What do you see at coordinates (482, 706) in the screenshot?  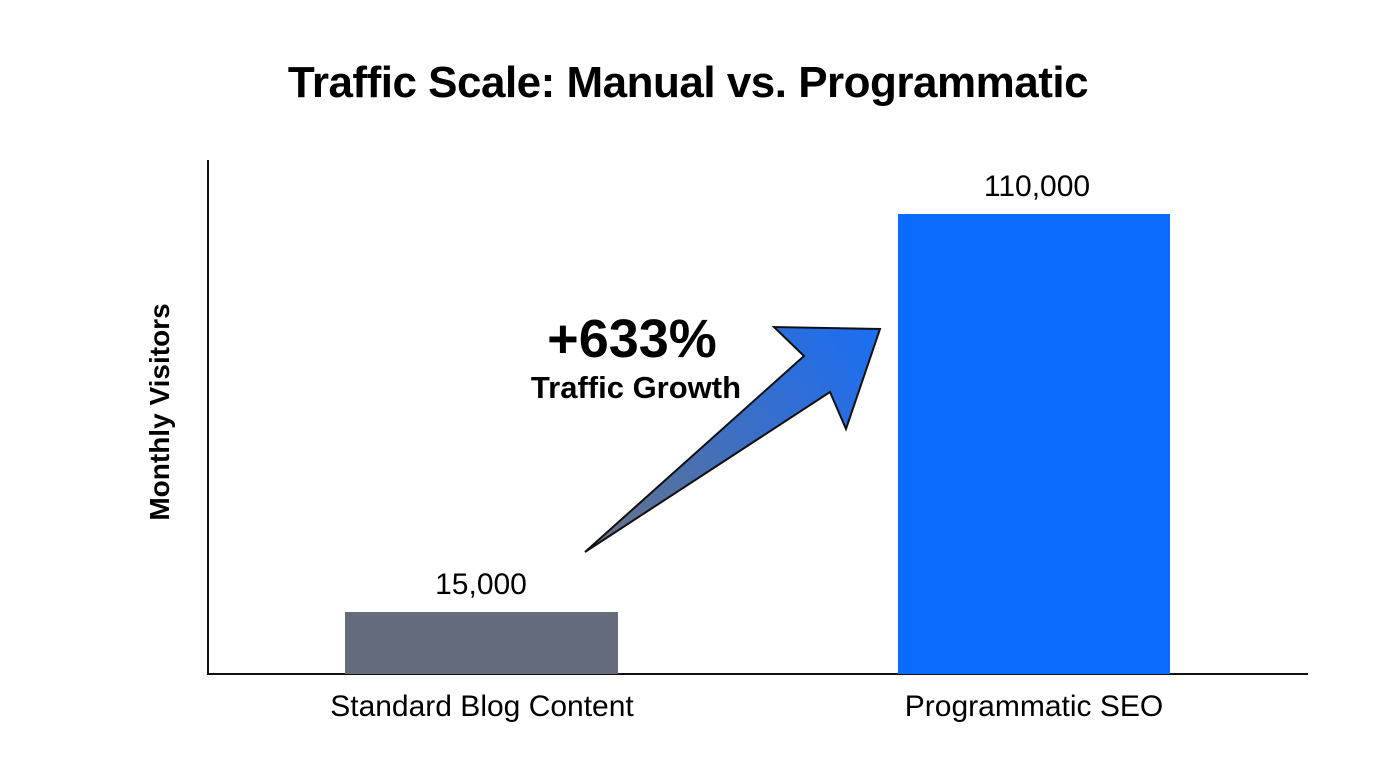 I see `x-tick-label: Standard Blog Content` at bounding box center [482, 706].